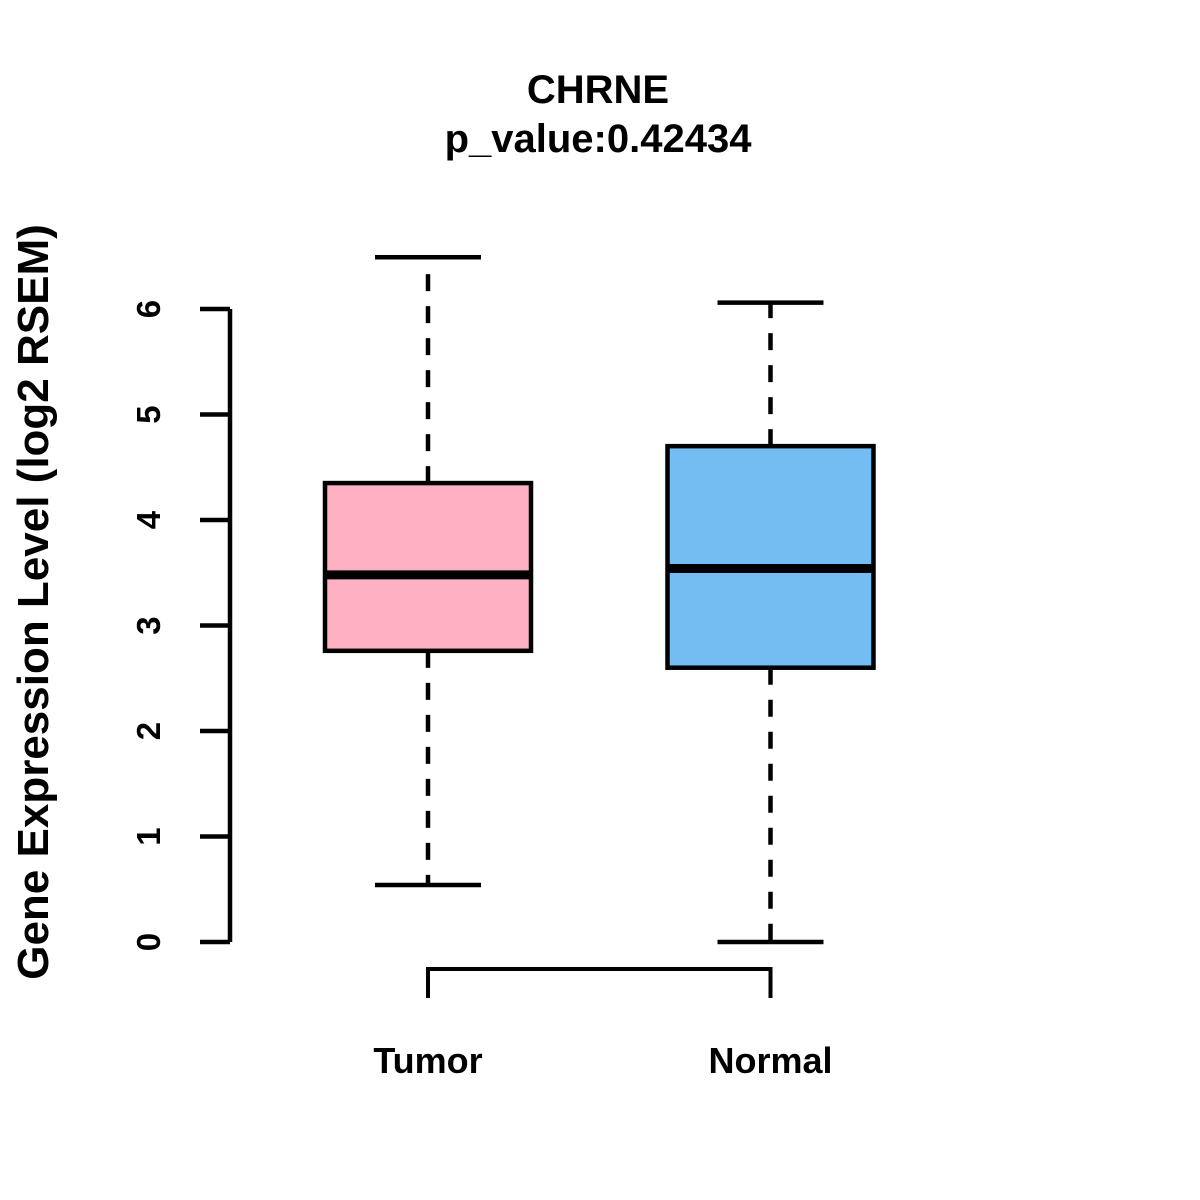 The width and height of the screenshot is (1200, 1200). Describe the element at coordinates (148, 625) in the screenshot. I see `y-axis-tick-label: 3` at that location.